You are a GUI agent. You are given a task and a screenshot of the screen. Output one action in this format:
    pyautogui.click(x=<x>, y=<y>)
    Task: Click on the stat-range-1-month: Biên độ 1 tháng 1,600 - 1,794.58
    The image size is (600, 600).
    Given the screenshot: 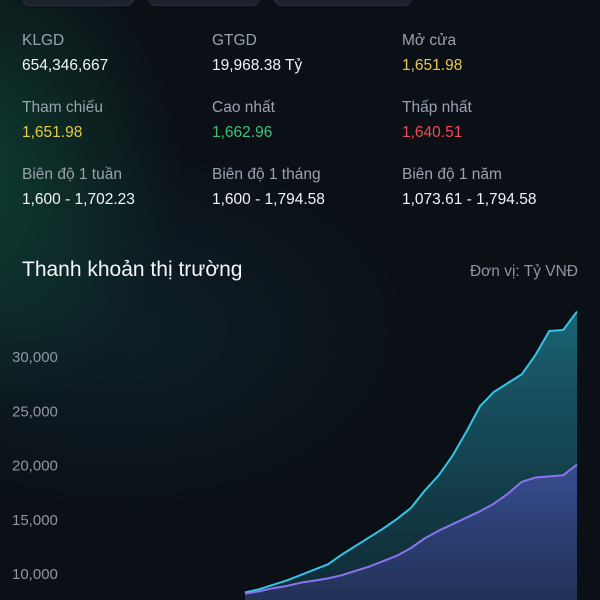 What is the action you would take?
    pyautogui.click(x=307, y=190)
    